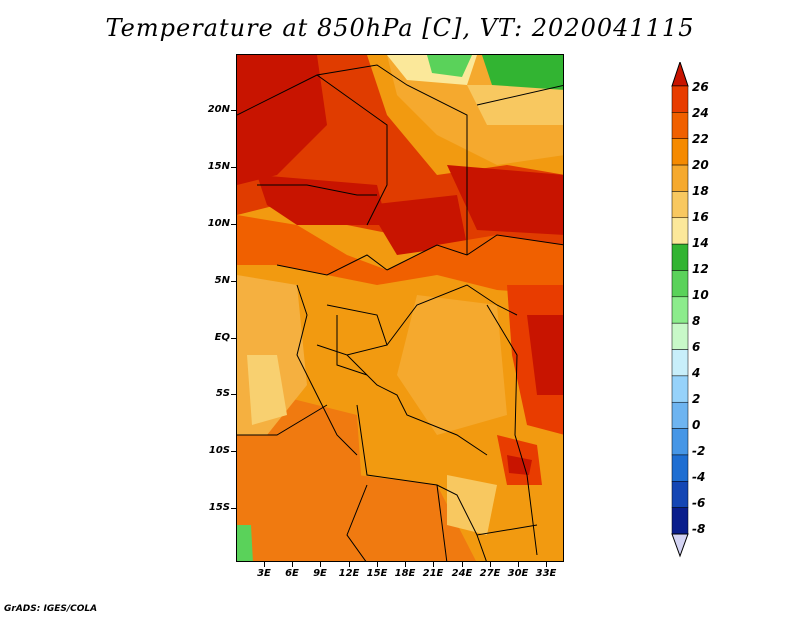 The height and width of the screenshot is (618, 800). What do you see at coordinates (696, 347) in the screenshot?
I see `colorbar-label: 6` at bounding box center [696, 347].